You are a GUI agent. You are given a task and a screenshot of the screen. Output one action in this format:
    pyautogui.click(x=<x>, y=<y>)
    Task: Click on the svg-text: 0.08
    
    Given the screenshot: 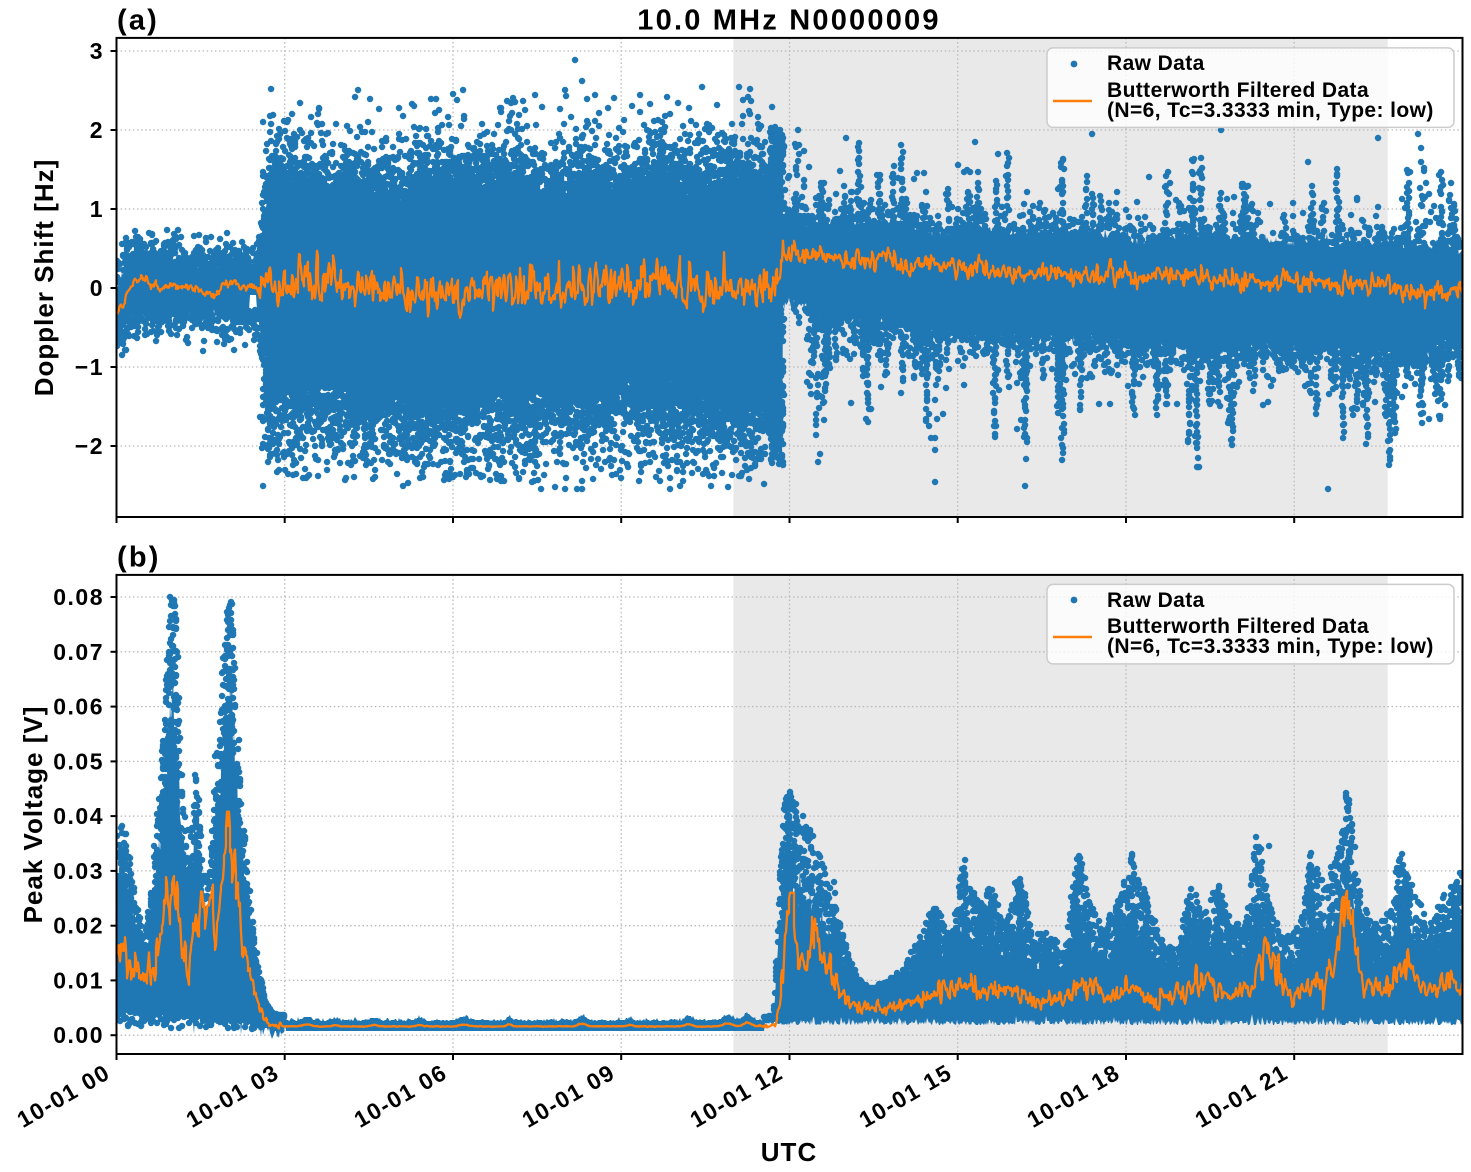 What is the action you would take?
    pyautogui.click(x=78, y=597)
    